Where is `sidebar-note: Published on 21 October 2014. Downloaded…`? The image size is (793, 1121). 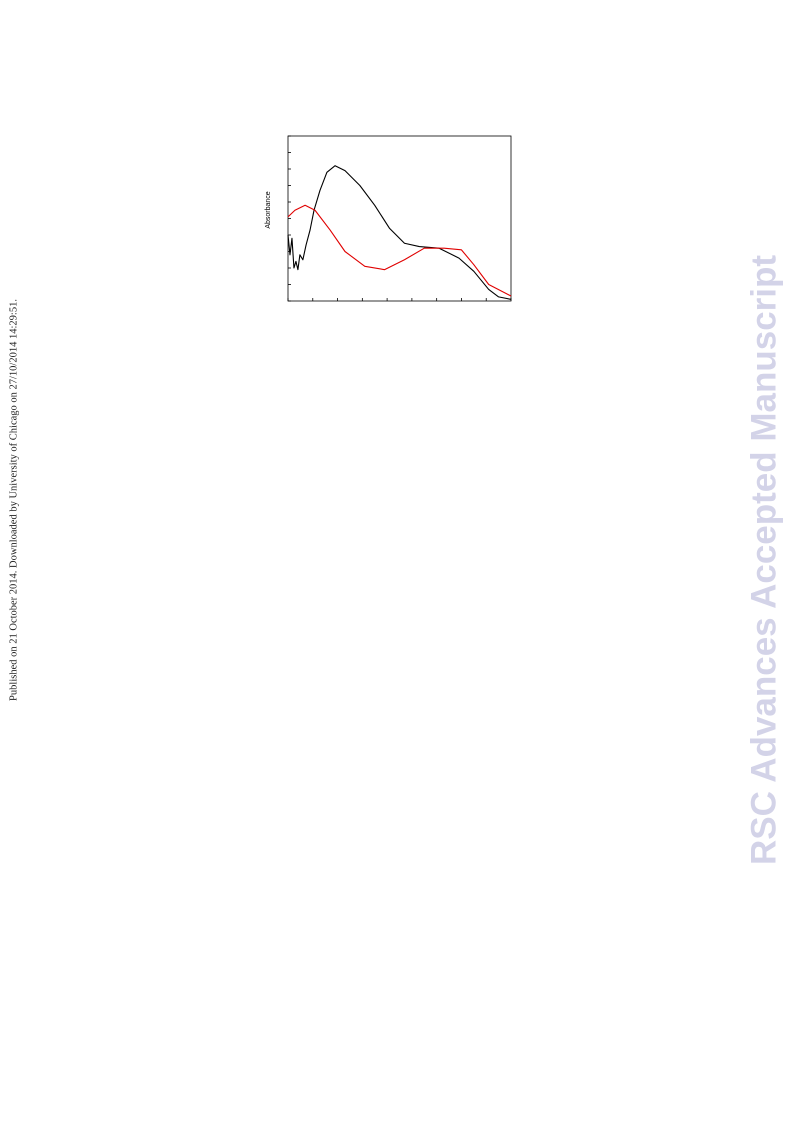 sidebar-note: Published on 21 October 2014. Downloaded… is located at coordinates (13, 500).